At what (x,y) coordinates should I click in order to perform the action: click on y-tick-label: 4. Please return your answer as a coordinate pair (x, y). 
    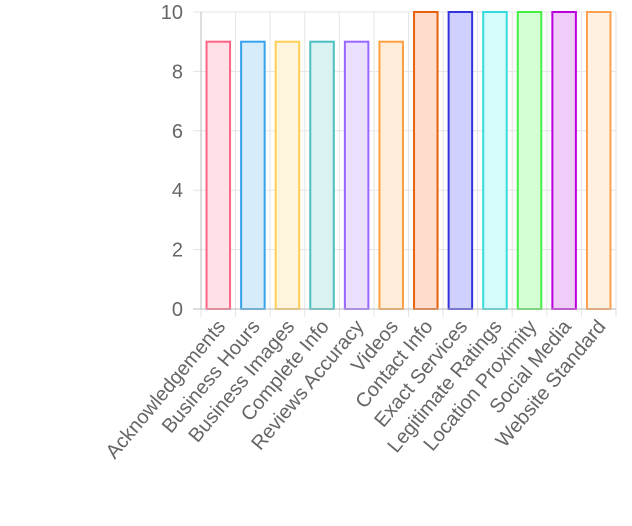
    Looking at the image, I should click on (177, 191).